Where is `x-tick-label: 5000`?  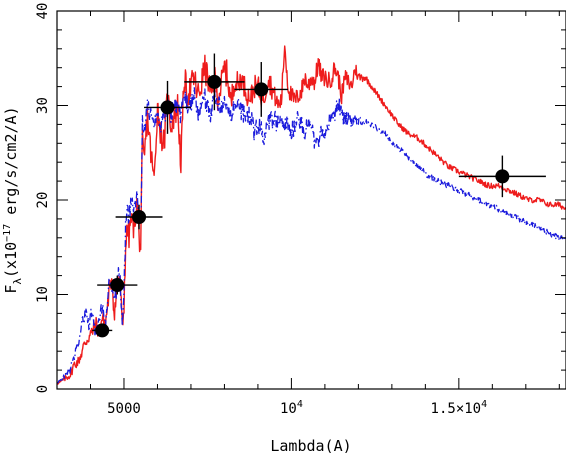
x-tick-label: 5000 is located at coordinates (124, 409).